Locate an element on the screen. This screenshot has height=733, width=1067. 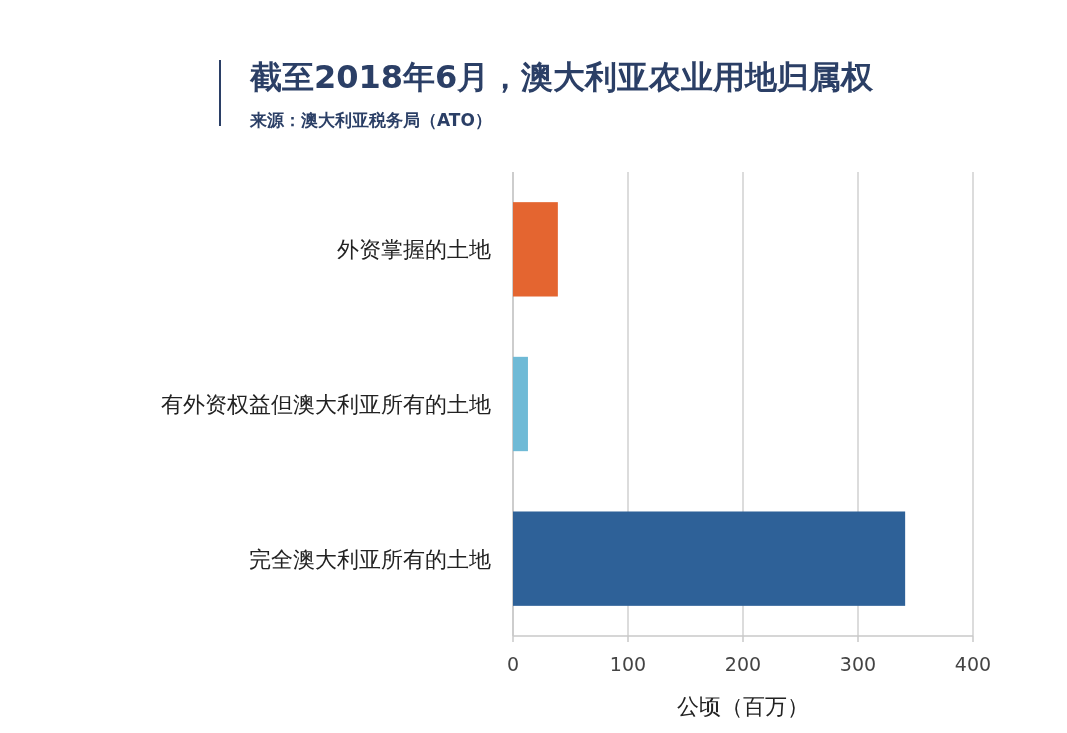
x-tick-label: 100 is located at coordinates (628, 664).